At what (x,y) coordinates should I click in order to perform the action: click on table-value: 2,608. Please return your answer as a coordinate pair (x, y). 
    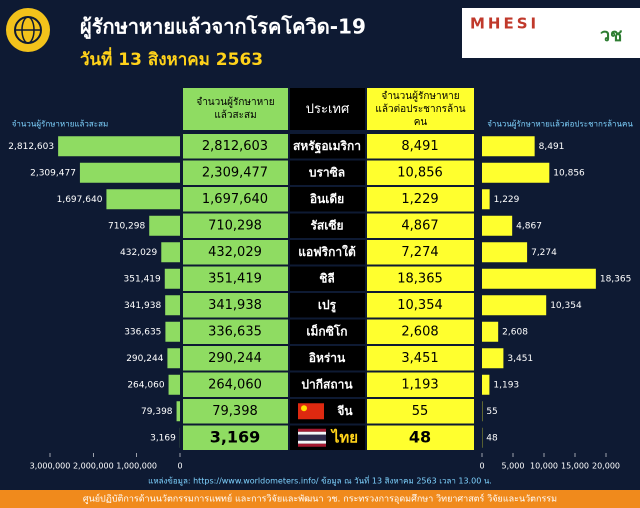
    Looking at the image, I should click on (419, 331).